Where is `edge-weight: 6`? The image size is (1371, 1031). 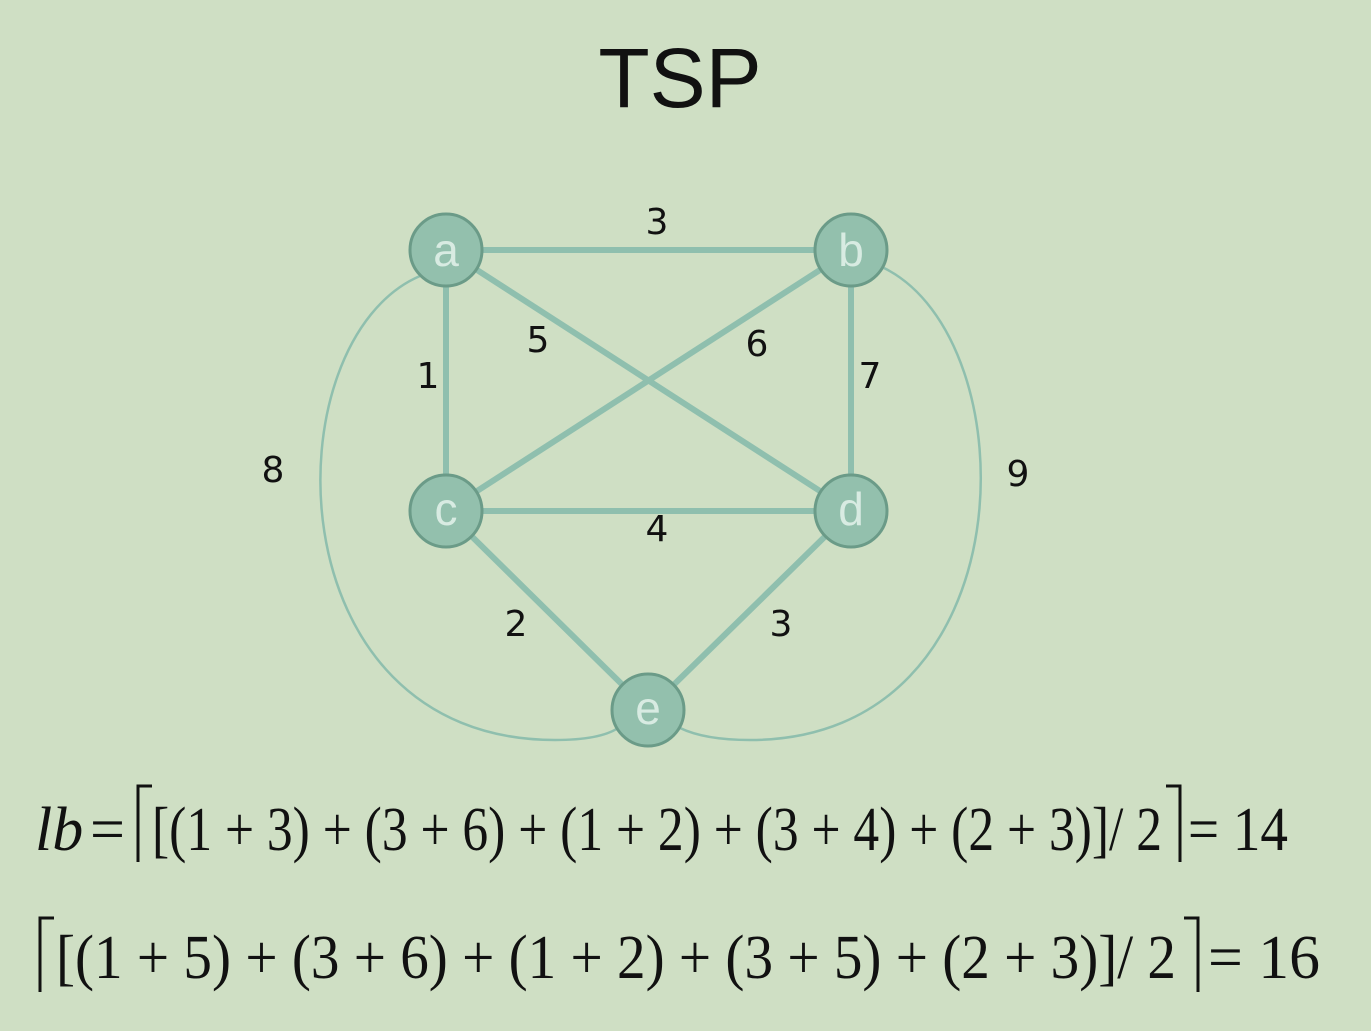
edge-weight: 6 is located at coordinates (757, 344).